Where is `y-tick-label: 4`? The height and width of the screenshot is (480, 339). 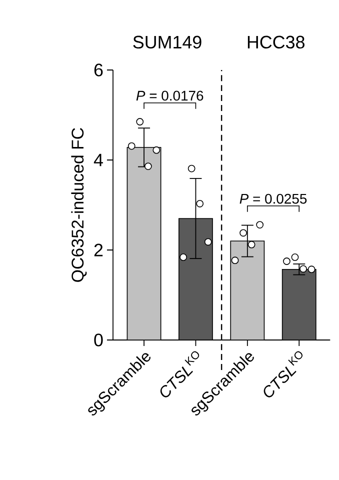
y-tick-label: 4 is located at coordinates (98, 160).